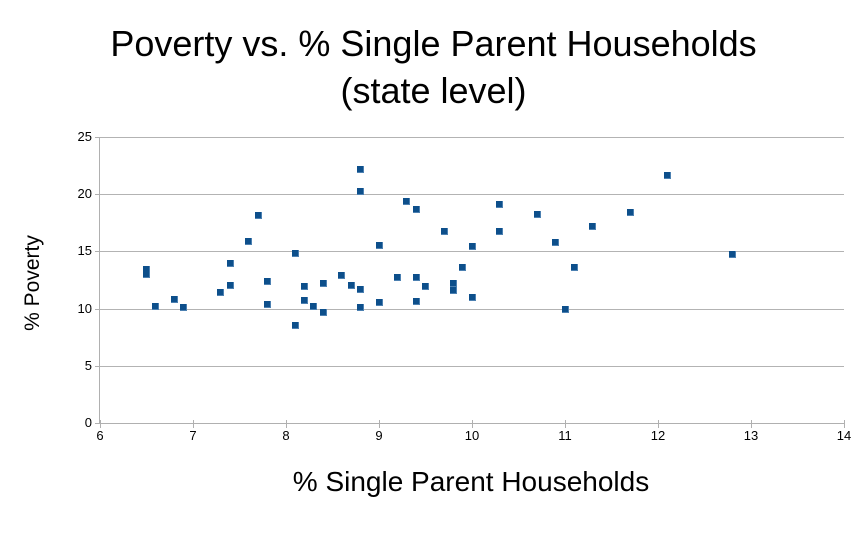 Image resolution: width=867 pixels, height=539 pixels. Describe the element at coordinates (433, 90) in the screenshot. I see `chart-title-line2: (state level)` at that location.